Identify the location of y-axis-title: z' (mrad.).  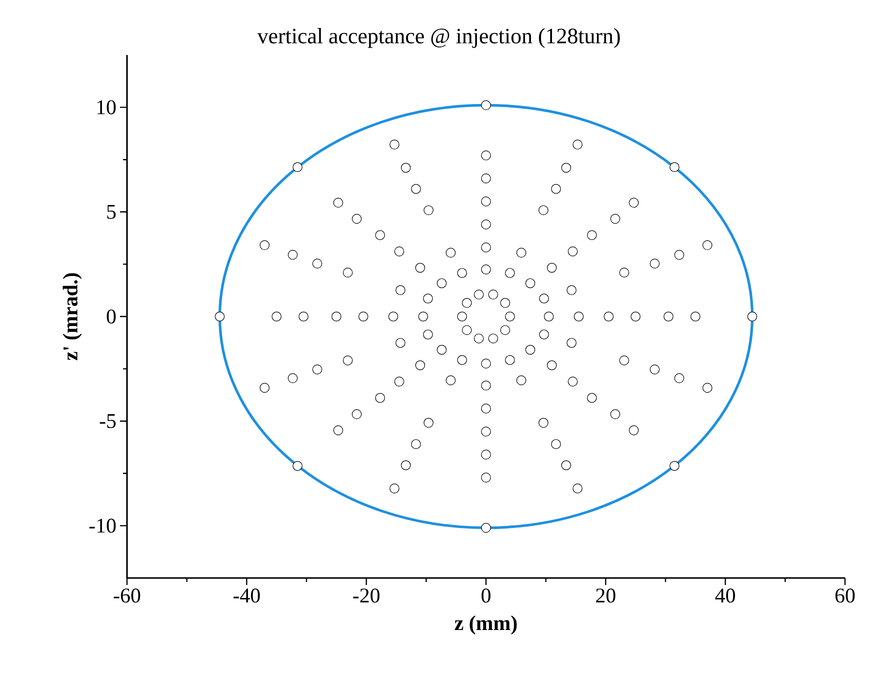
(72, 316).